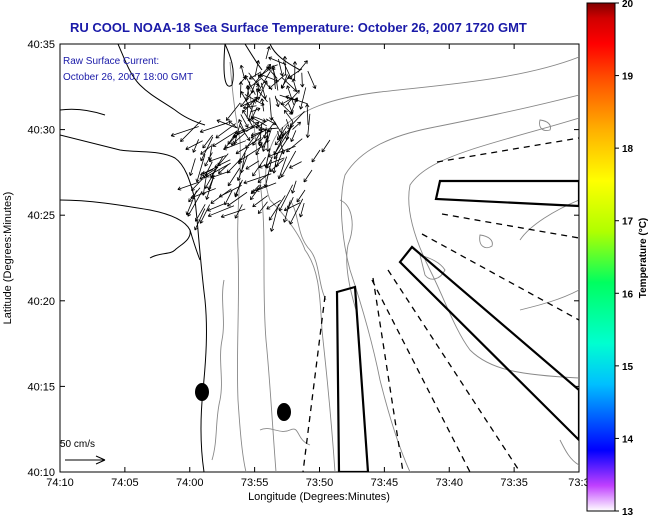 This screenshot has height=518, width=651. What do you see at coordinates (628, 367) in the screenshot?
I see `colorbar-tick-label: 15` at bounding box center [628, 367].